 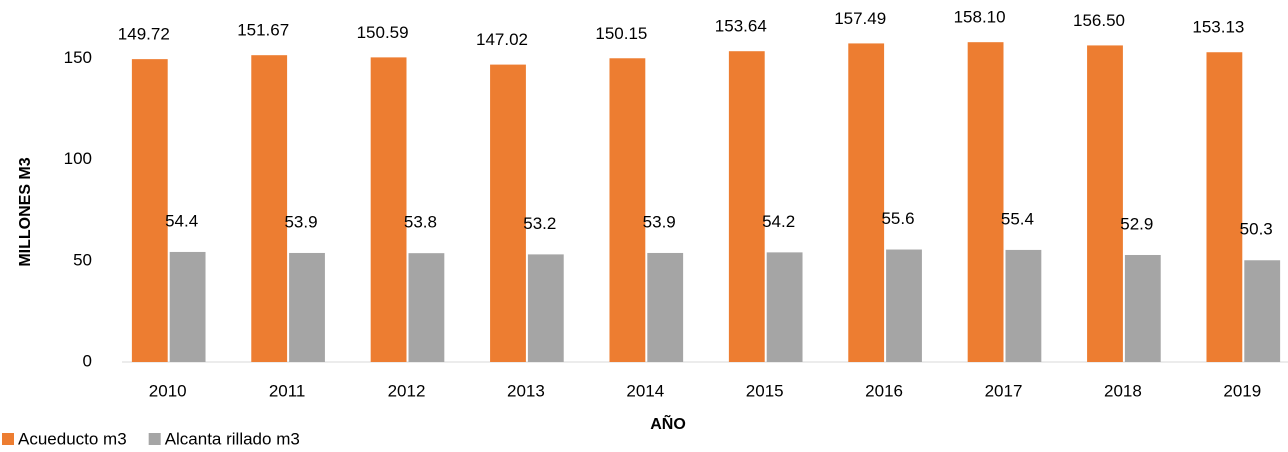 I want to click on x-tick-label: 2016, so click(x=884, y=390).